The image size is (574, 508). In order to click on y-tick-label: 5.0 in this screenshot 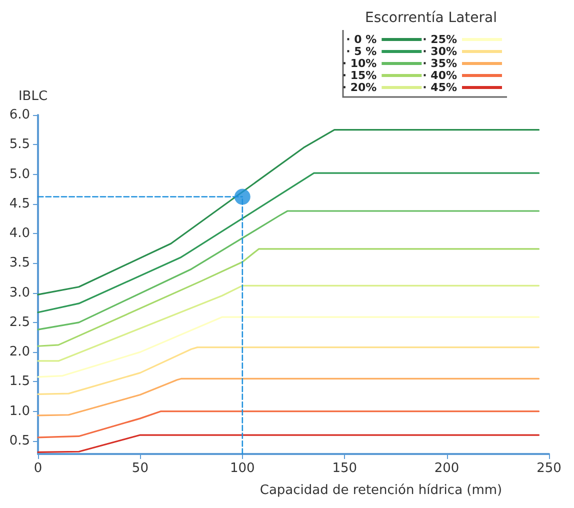, I will do `click(19, 174)`.